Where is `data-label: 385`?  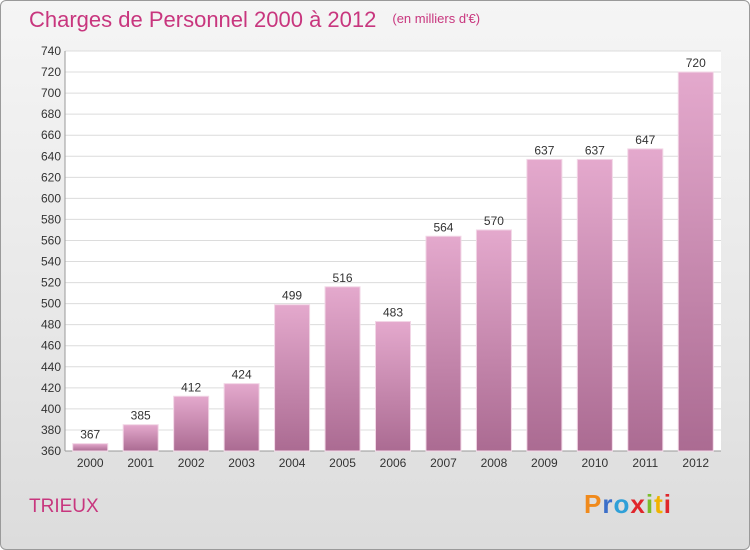 data-label: 385 is located at coordinates (141, 416).